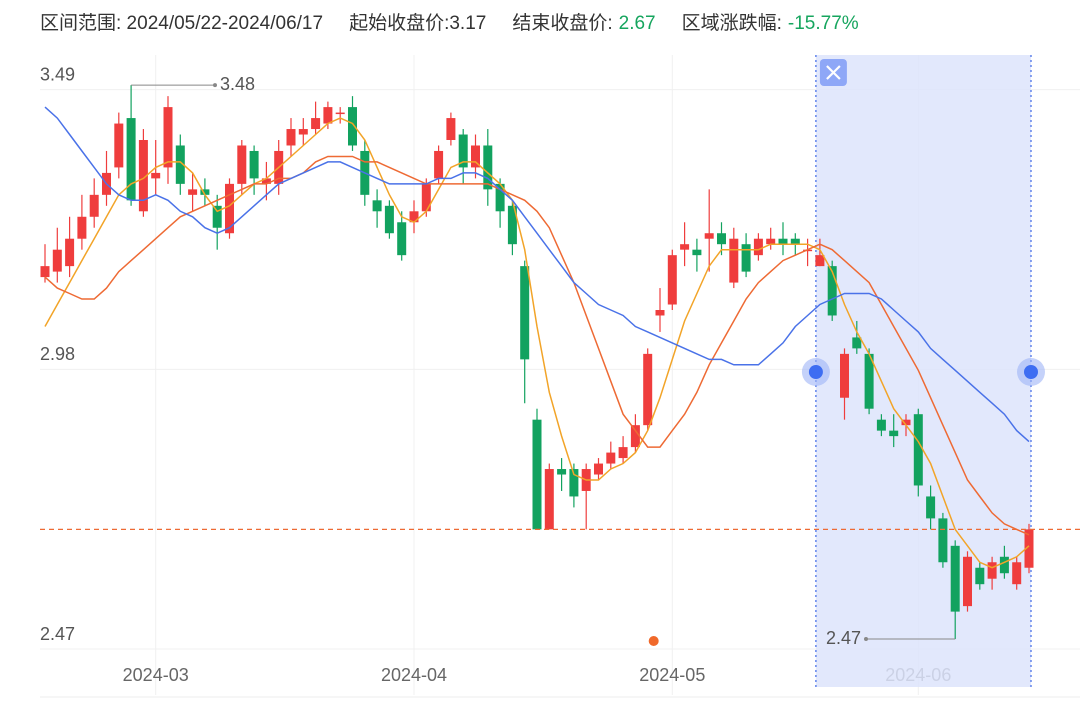 This screenshot has width=1080, height=703. Describe the element at coordinates (237, 84) in the screenshot. I see `max-label: 3.48` at that location.